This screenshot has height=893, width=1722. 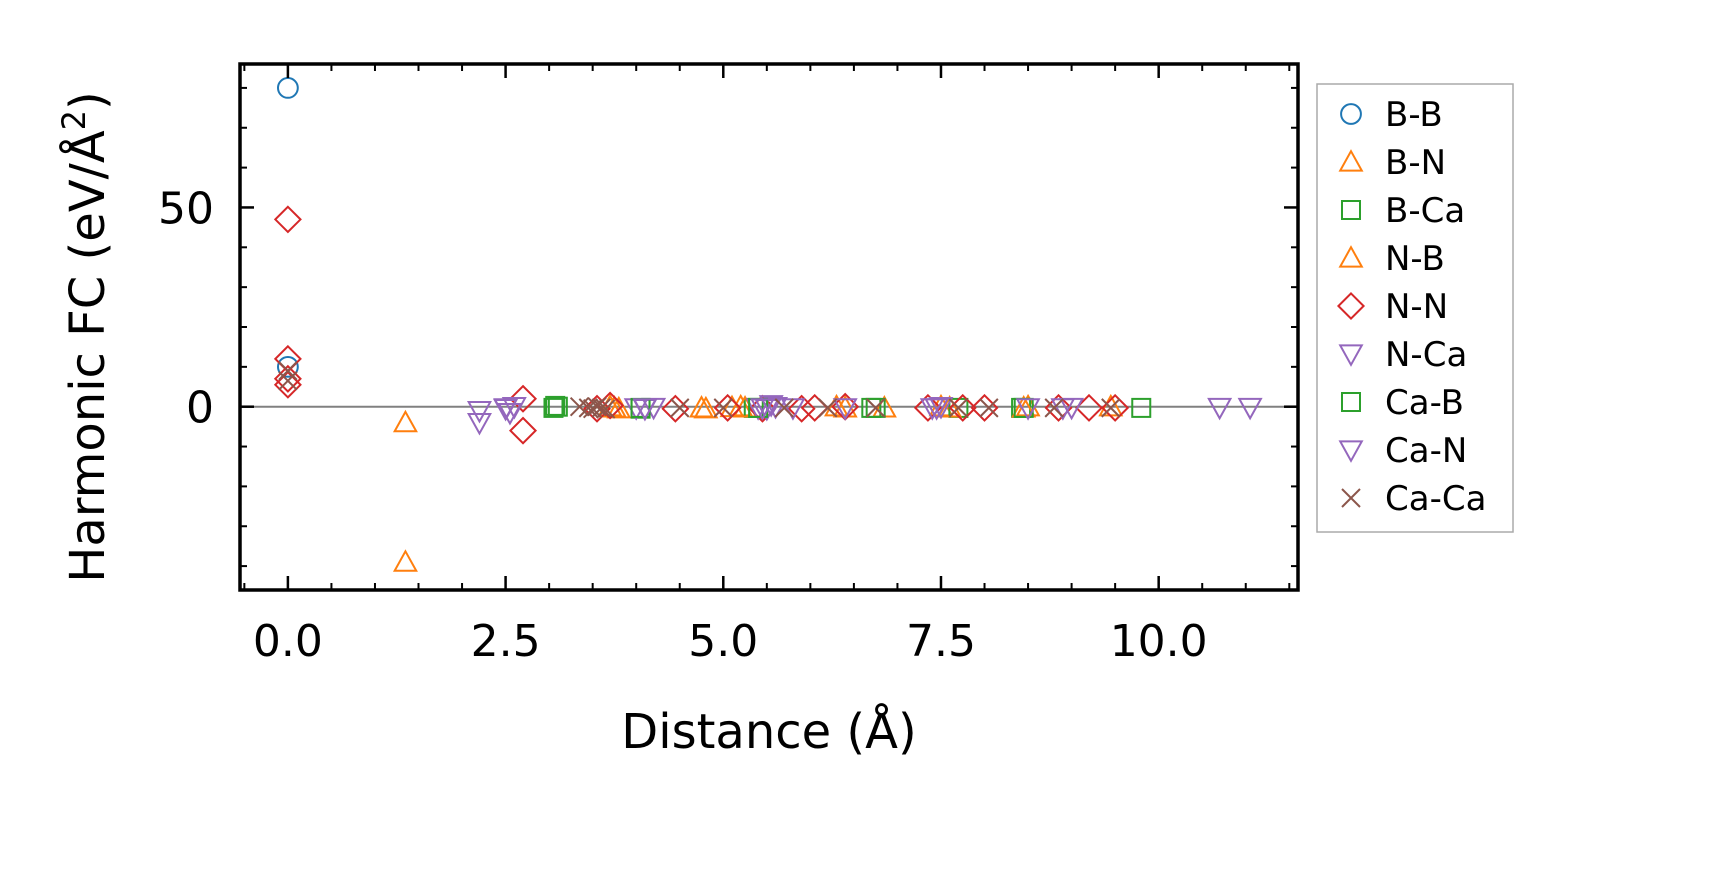 What do you see at coordinates (699, 390) in the screenshot?
I see `series-ca-ca` at bounding box center [699, 390].